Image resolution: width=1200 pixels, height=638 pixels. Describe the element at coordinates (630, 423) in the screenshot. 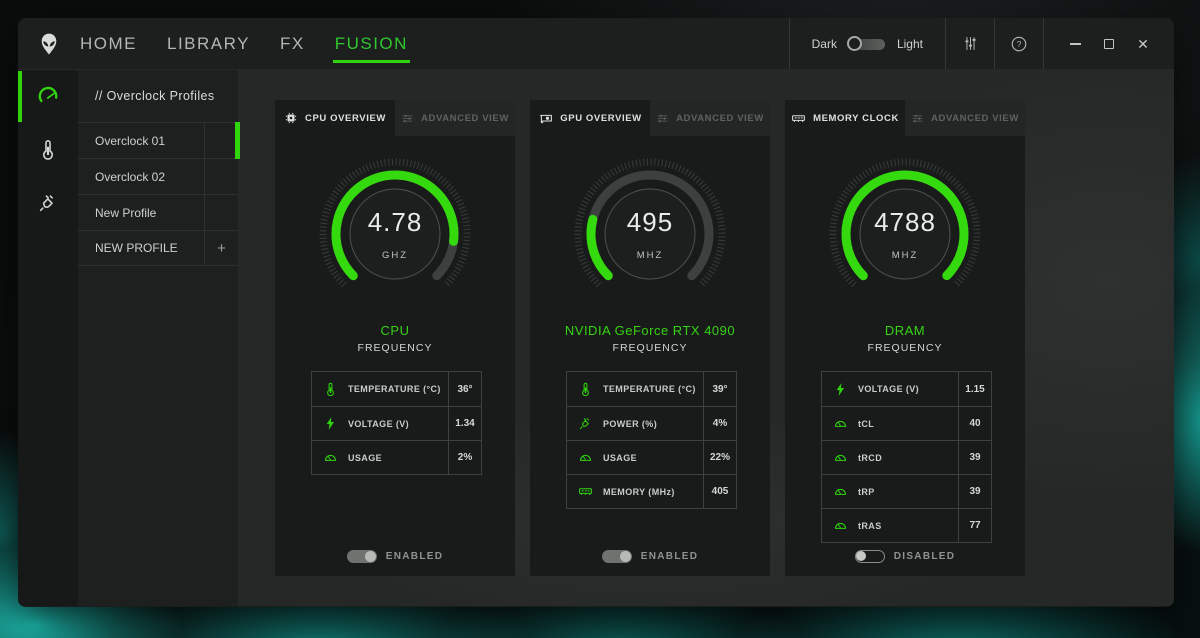

I see `row-label: POWER (%)` at that location.